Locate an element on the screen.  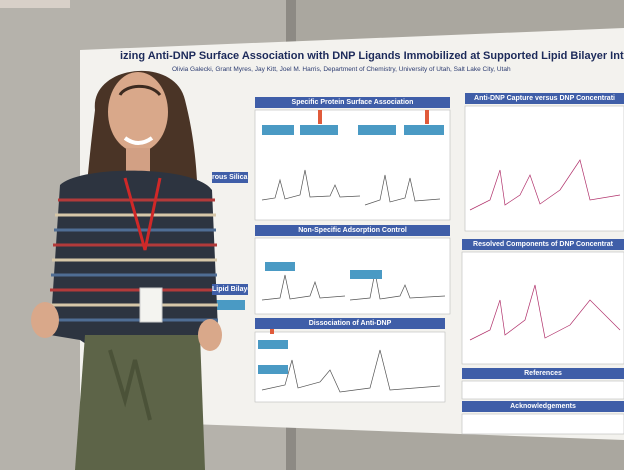
section-header: Non-Specific Adsorption Control is located at coordinates (352, 230).